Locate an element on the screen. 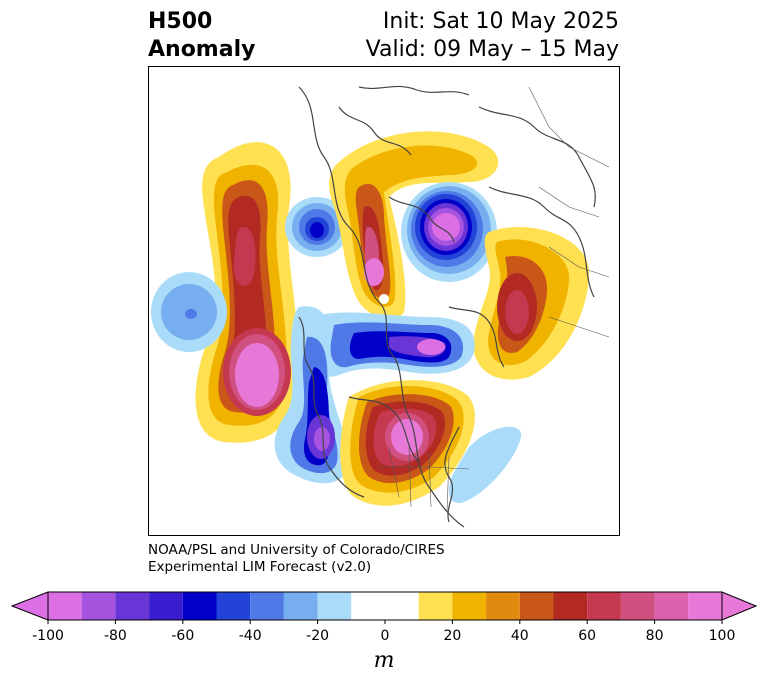 This screenshot has height=686, width=768. ridge-arctic is located at coordinates (414, 225).